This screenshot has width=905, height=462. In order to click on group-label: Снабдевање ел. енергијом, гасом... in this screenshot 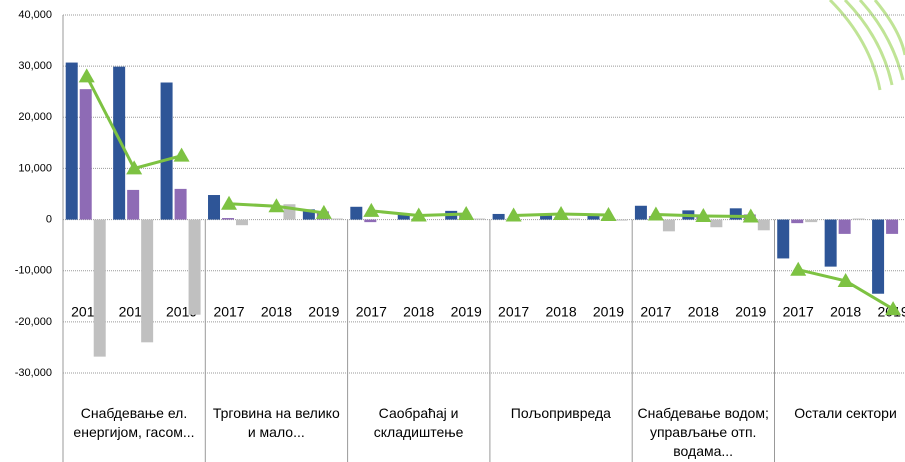, I will do `click(134, 422)`.